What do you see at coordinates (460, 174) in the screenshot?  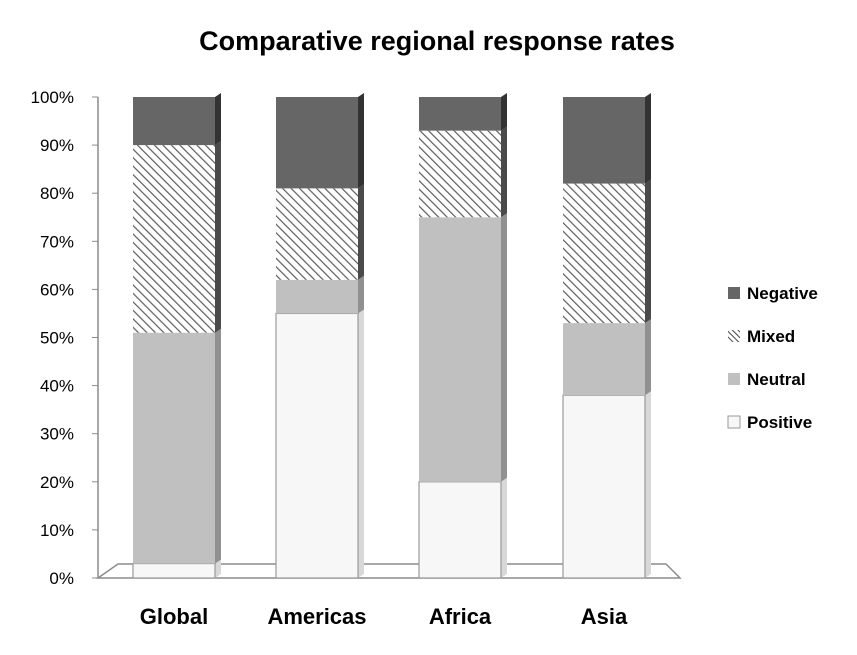 I see `bar-africa-mixed` at bounding box center [460, 174].